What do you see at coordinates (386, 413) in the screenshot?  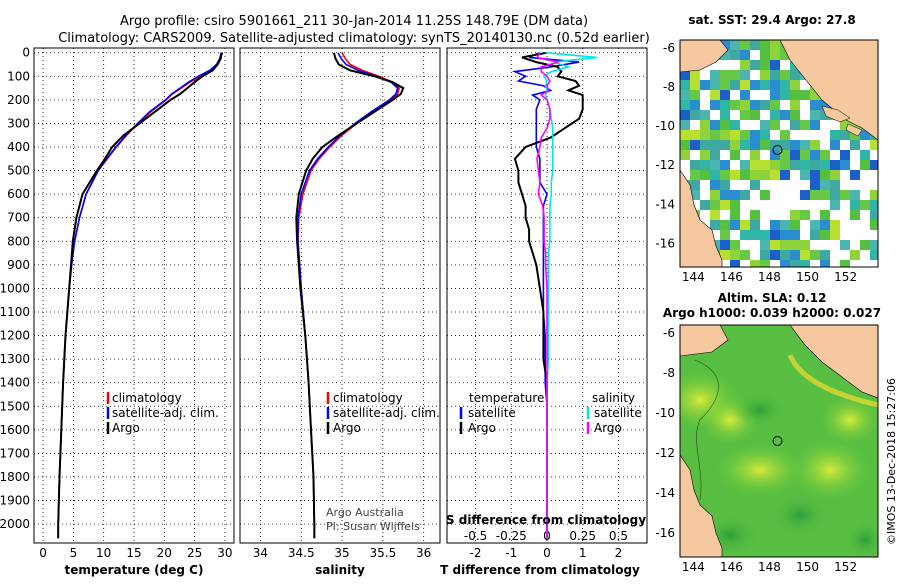 I see `legend-label: satellite-adj. clim.` at bounding box center [386, 413].